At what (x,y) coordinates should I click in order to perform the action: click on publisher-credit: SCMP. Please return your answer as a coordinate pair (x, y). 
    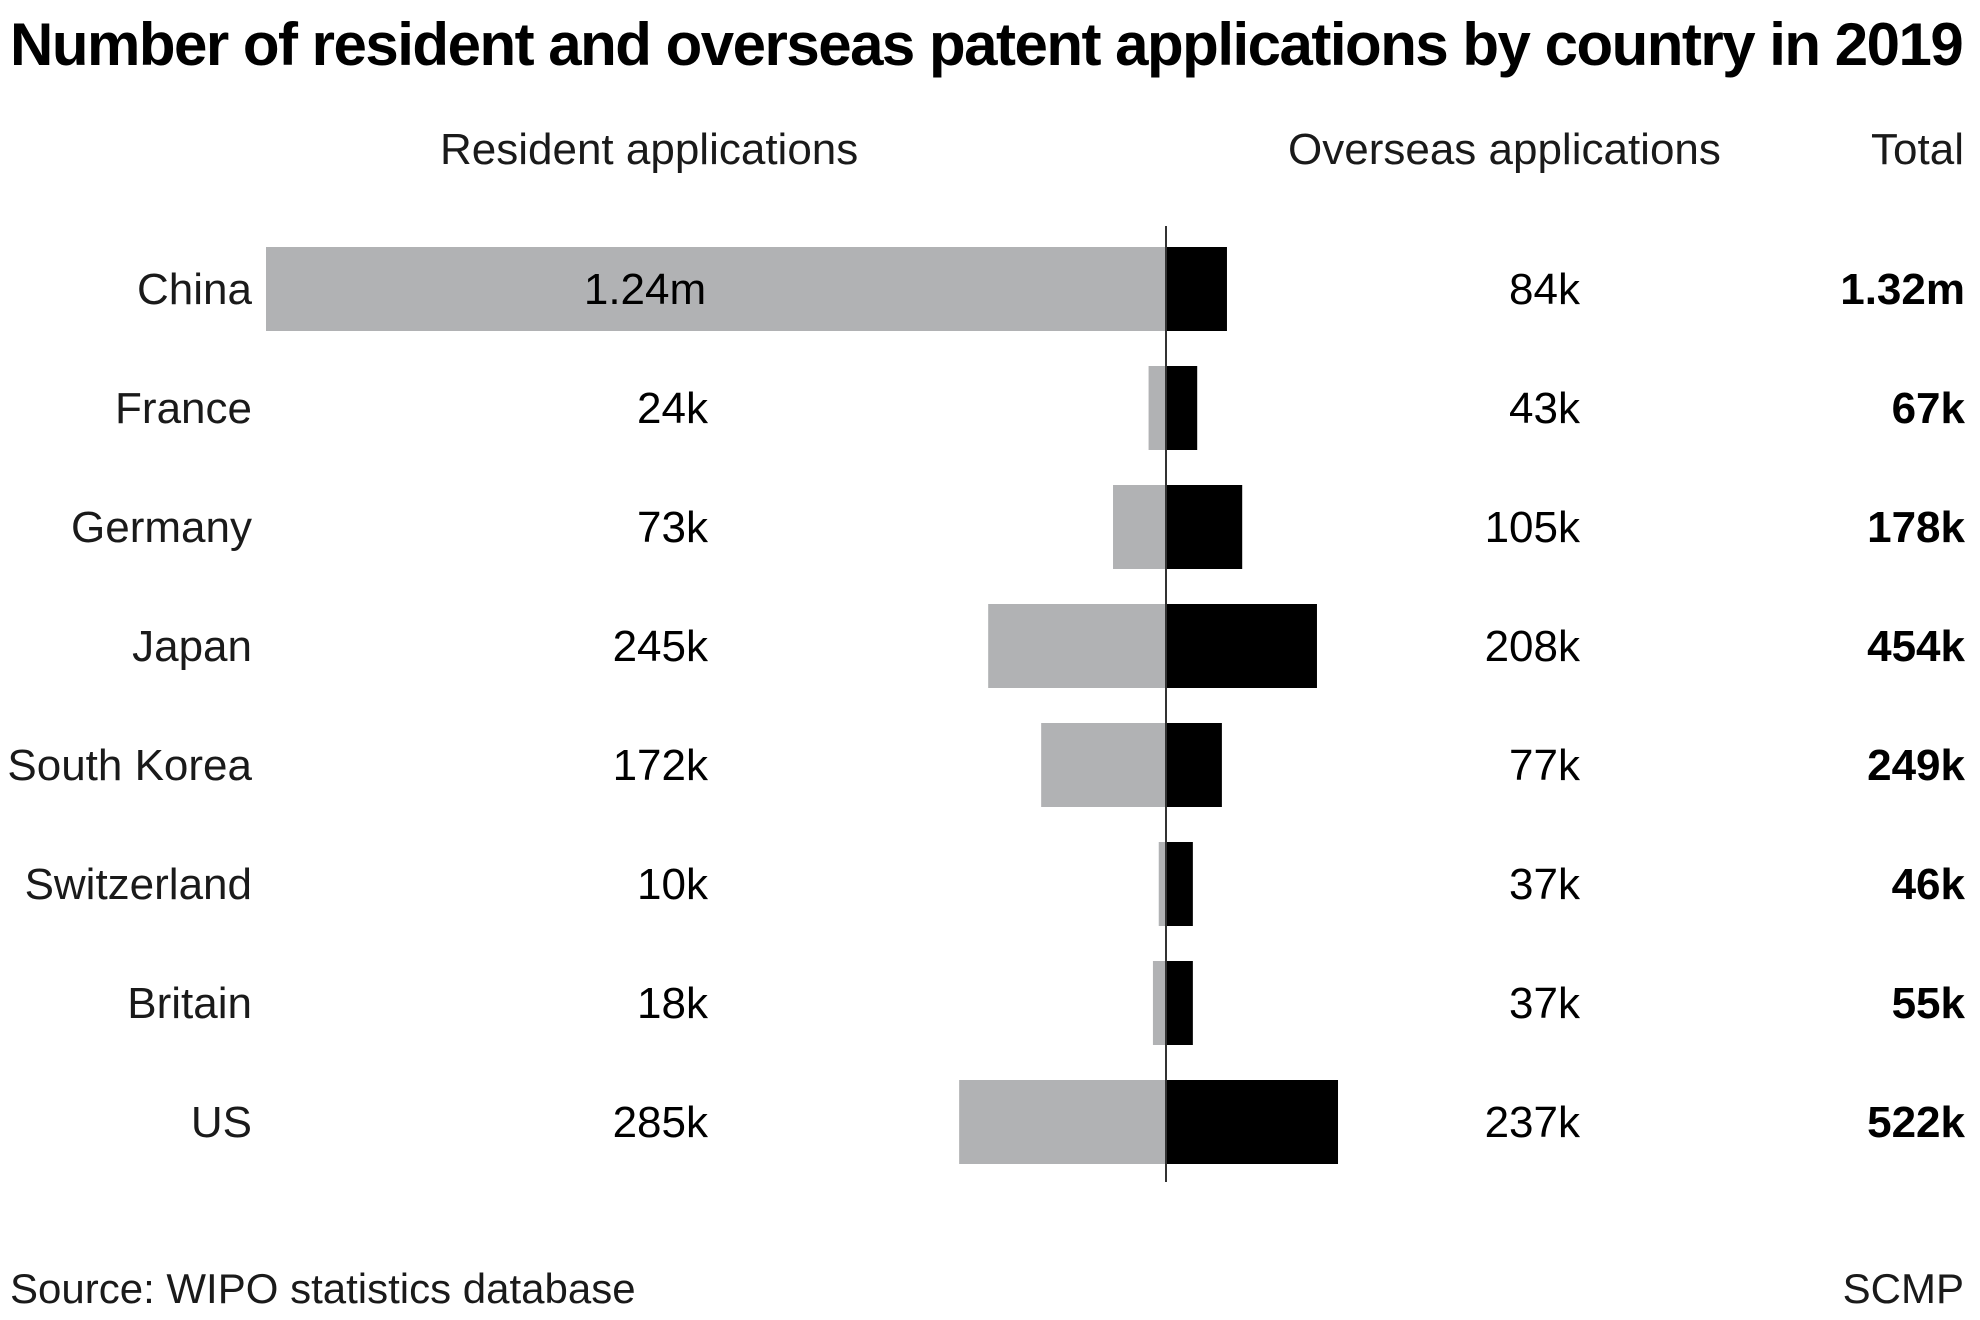
    Looking at the image, I should click on (1903, 1288).